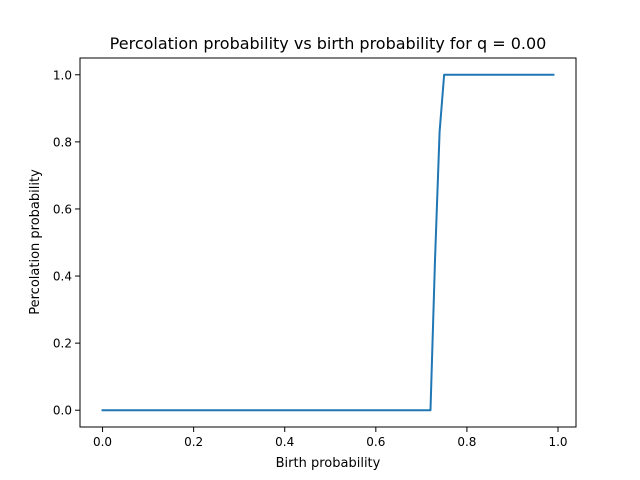 This screenshot has height=480, width=640. What do you see at coordinates (35, 242) in the screenshot?
I see `y-axis-label: Percolation probability` at bounding box center [35, 242].